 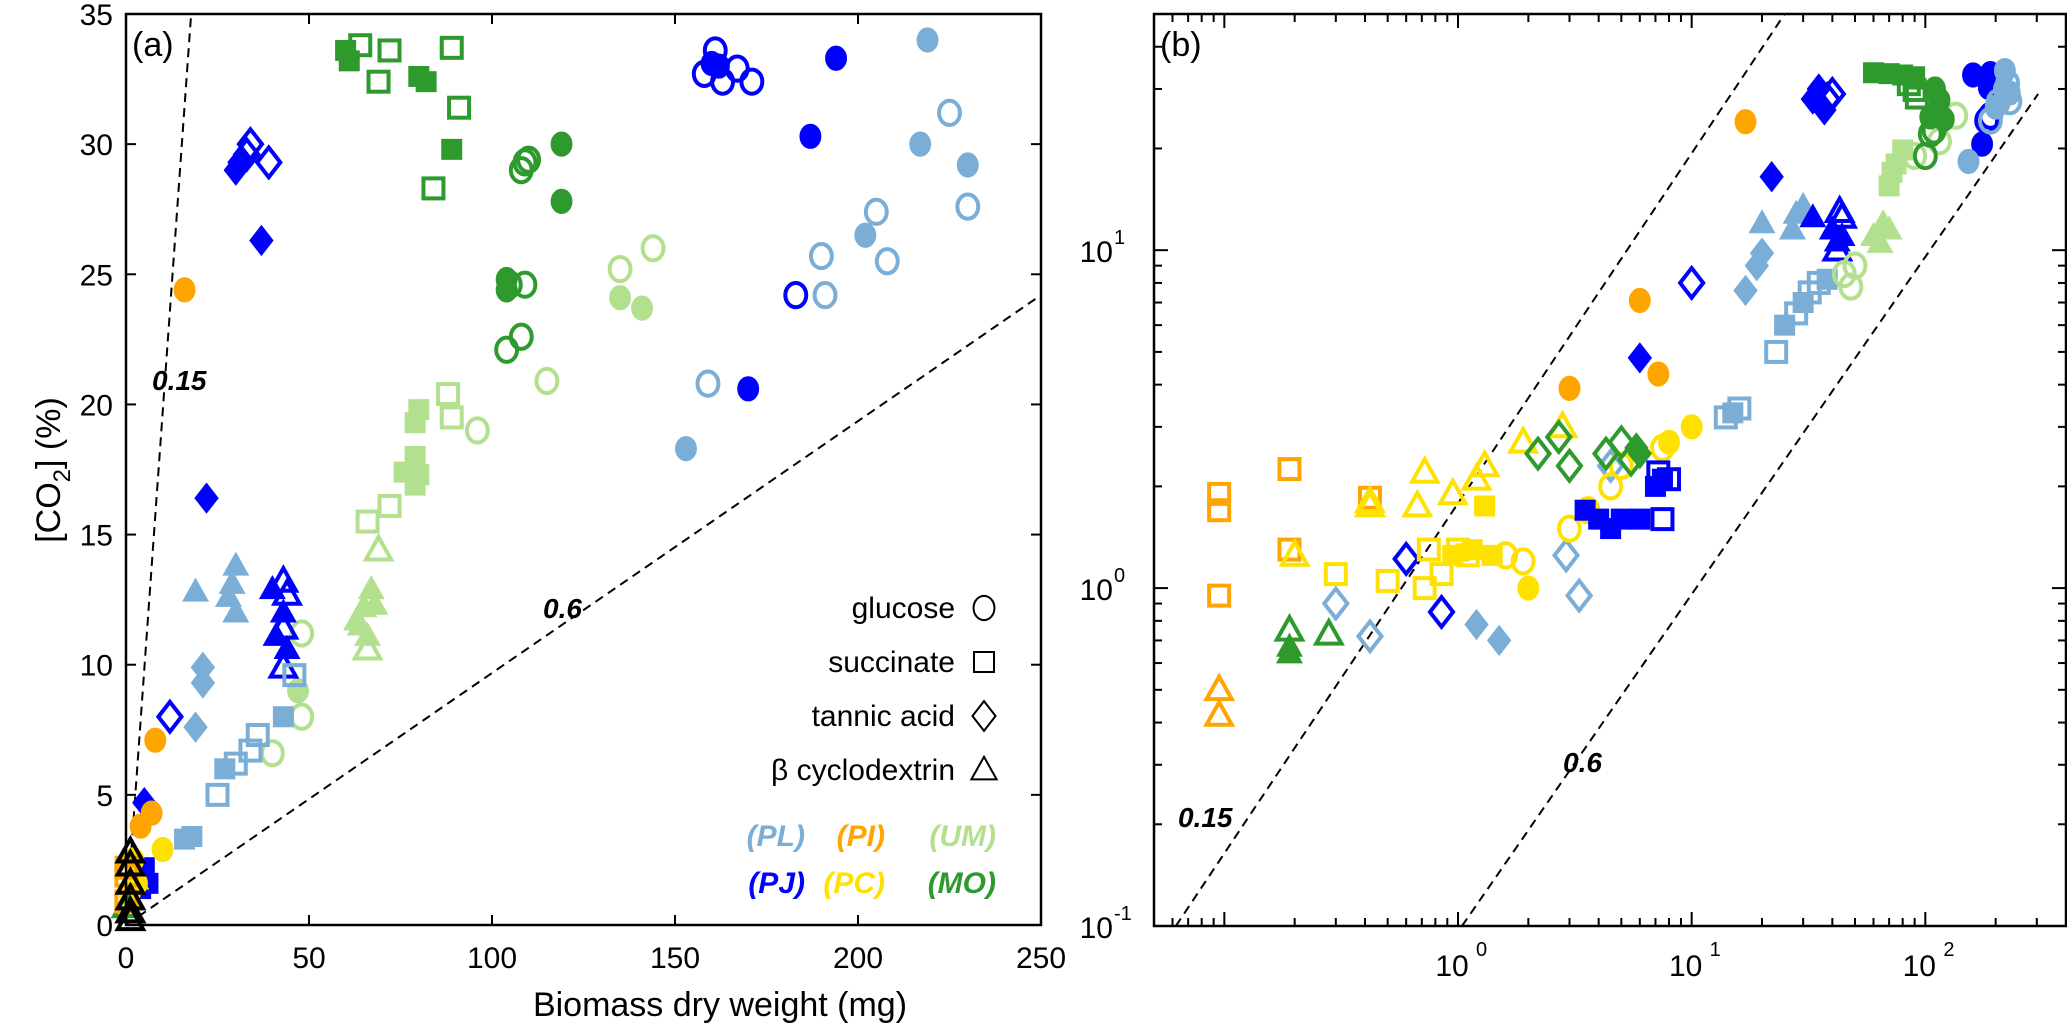 I want to click on series-PC-beta-cyclodextrin-open, so click(x=1428, y=488).